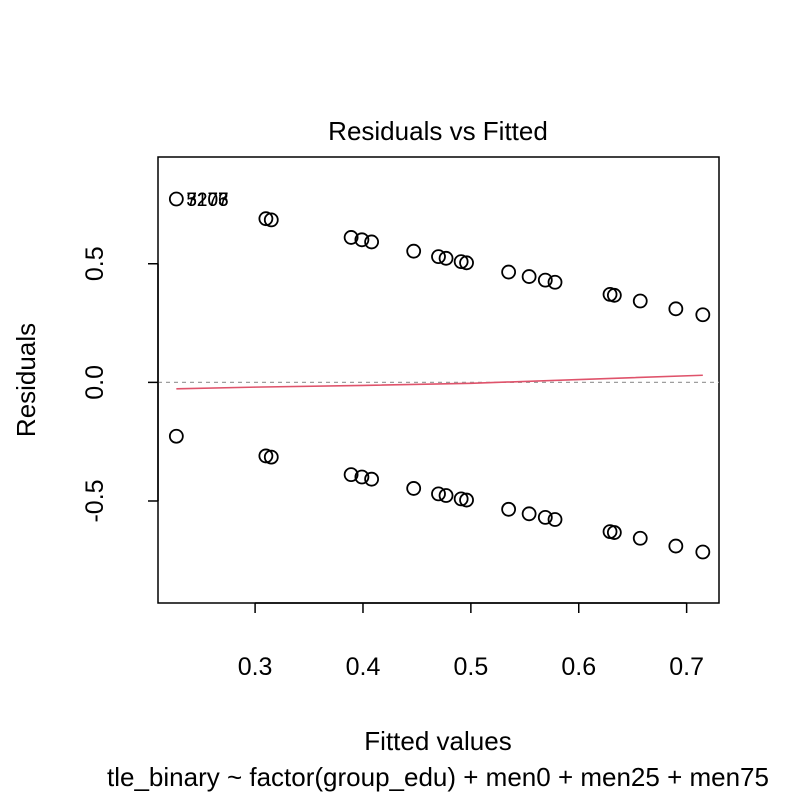  What do you see at coordinates (26, 380) in the screenshot?
I see `y-axis-label: Residuals` at bounding box center [26, 380].